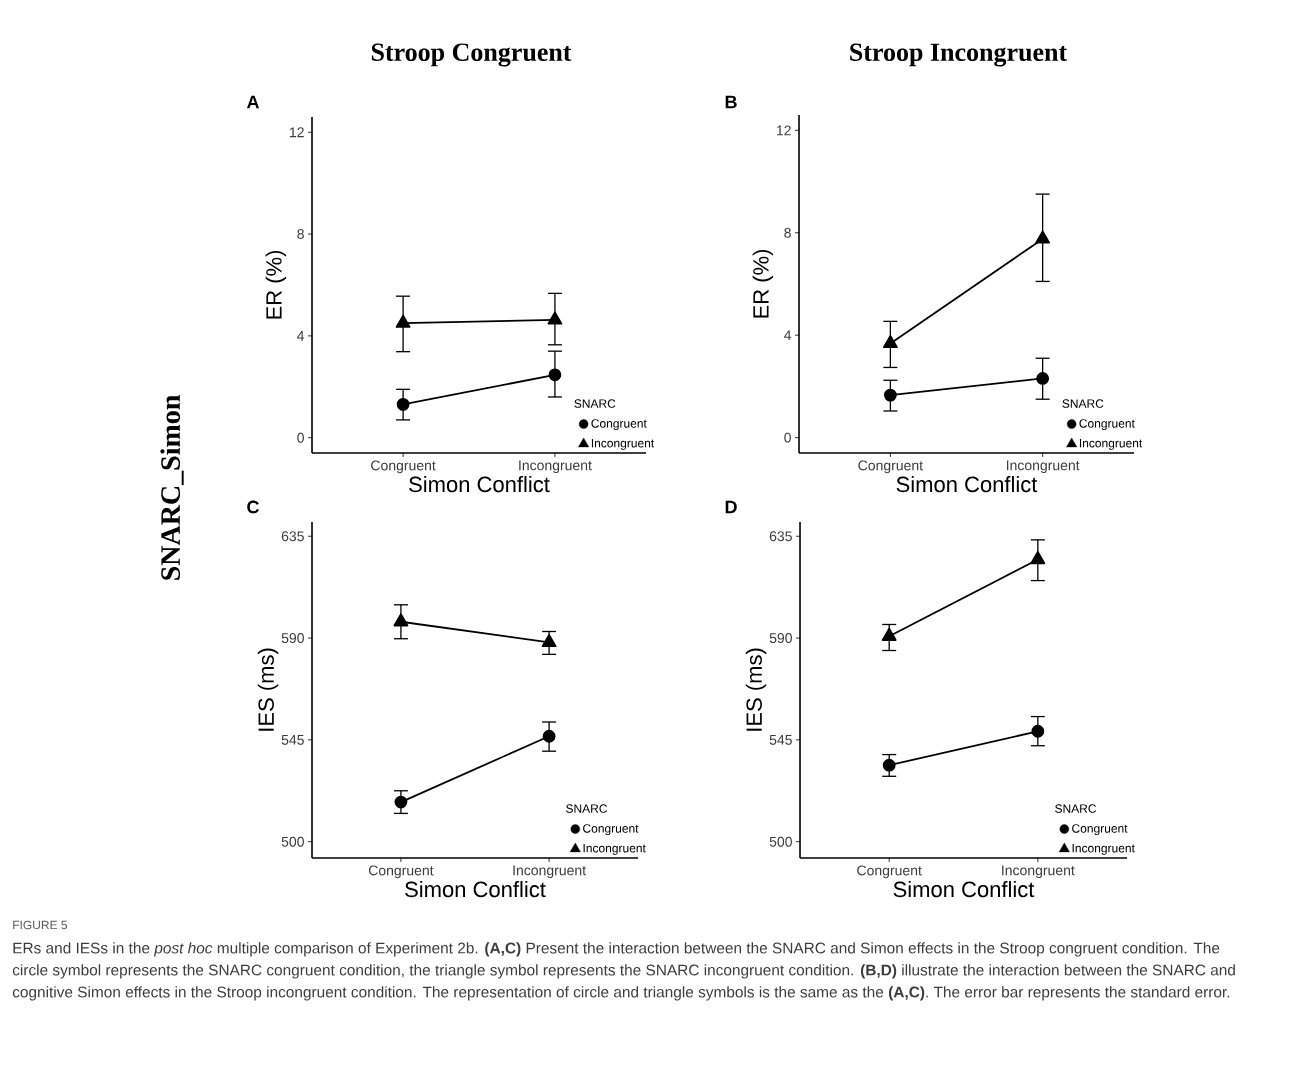  What do you see at coordinates (731, 102) in the screenshot?
I see `text: B` at bounding box center [731, 102].